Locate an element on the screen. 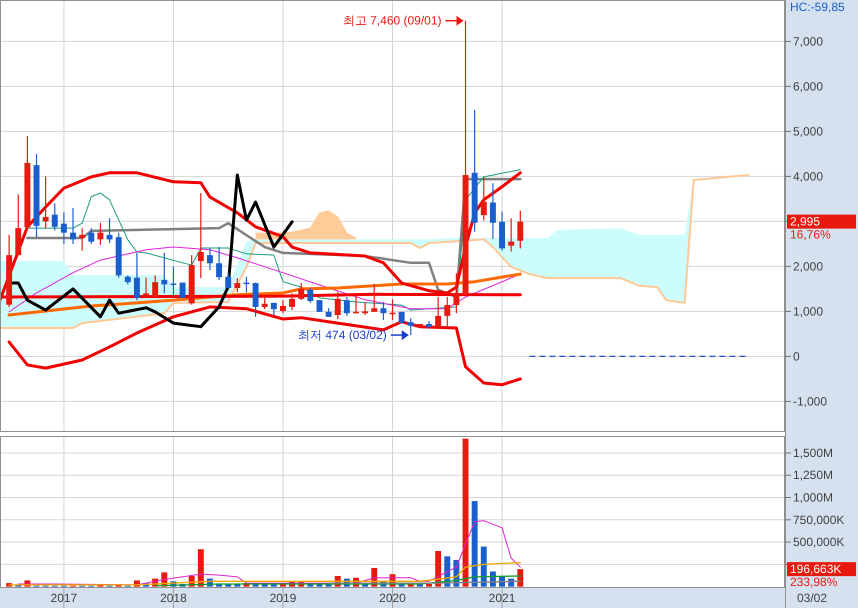 Image resolution: width=858 pixels, height=608 pixels. y-tick-label: 7,000 is located at coordinates (808, 41).